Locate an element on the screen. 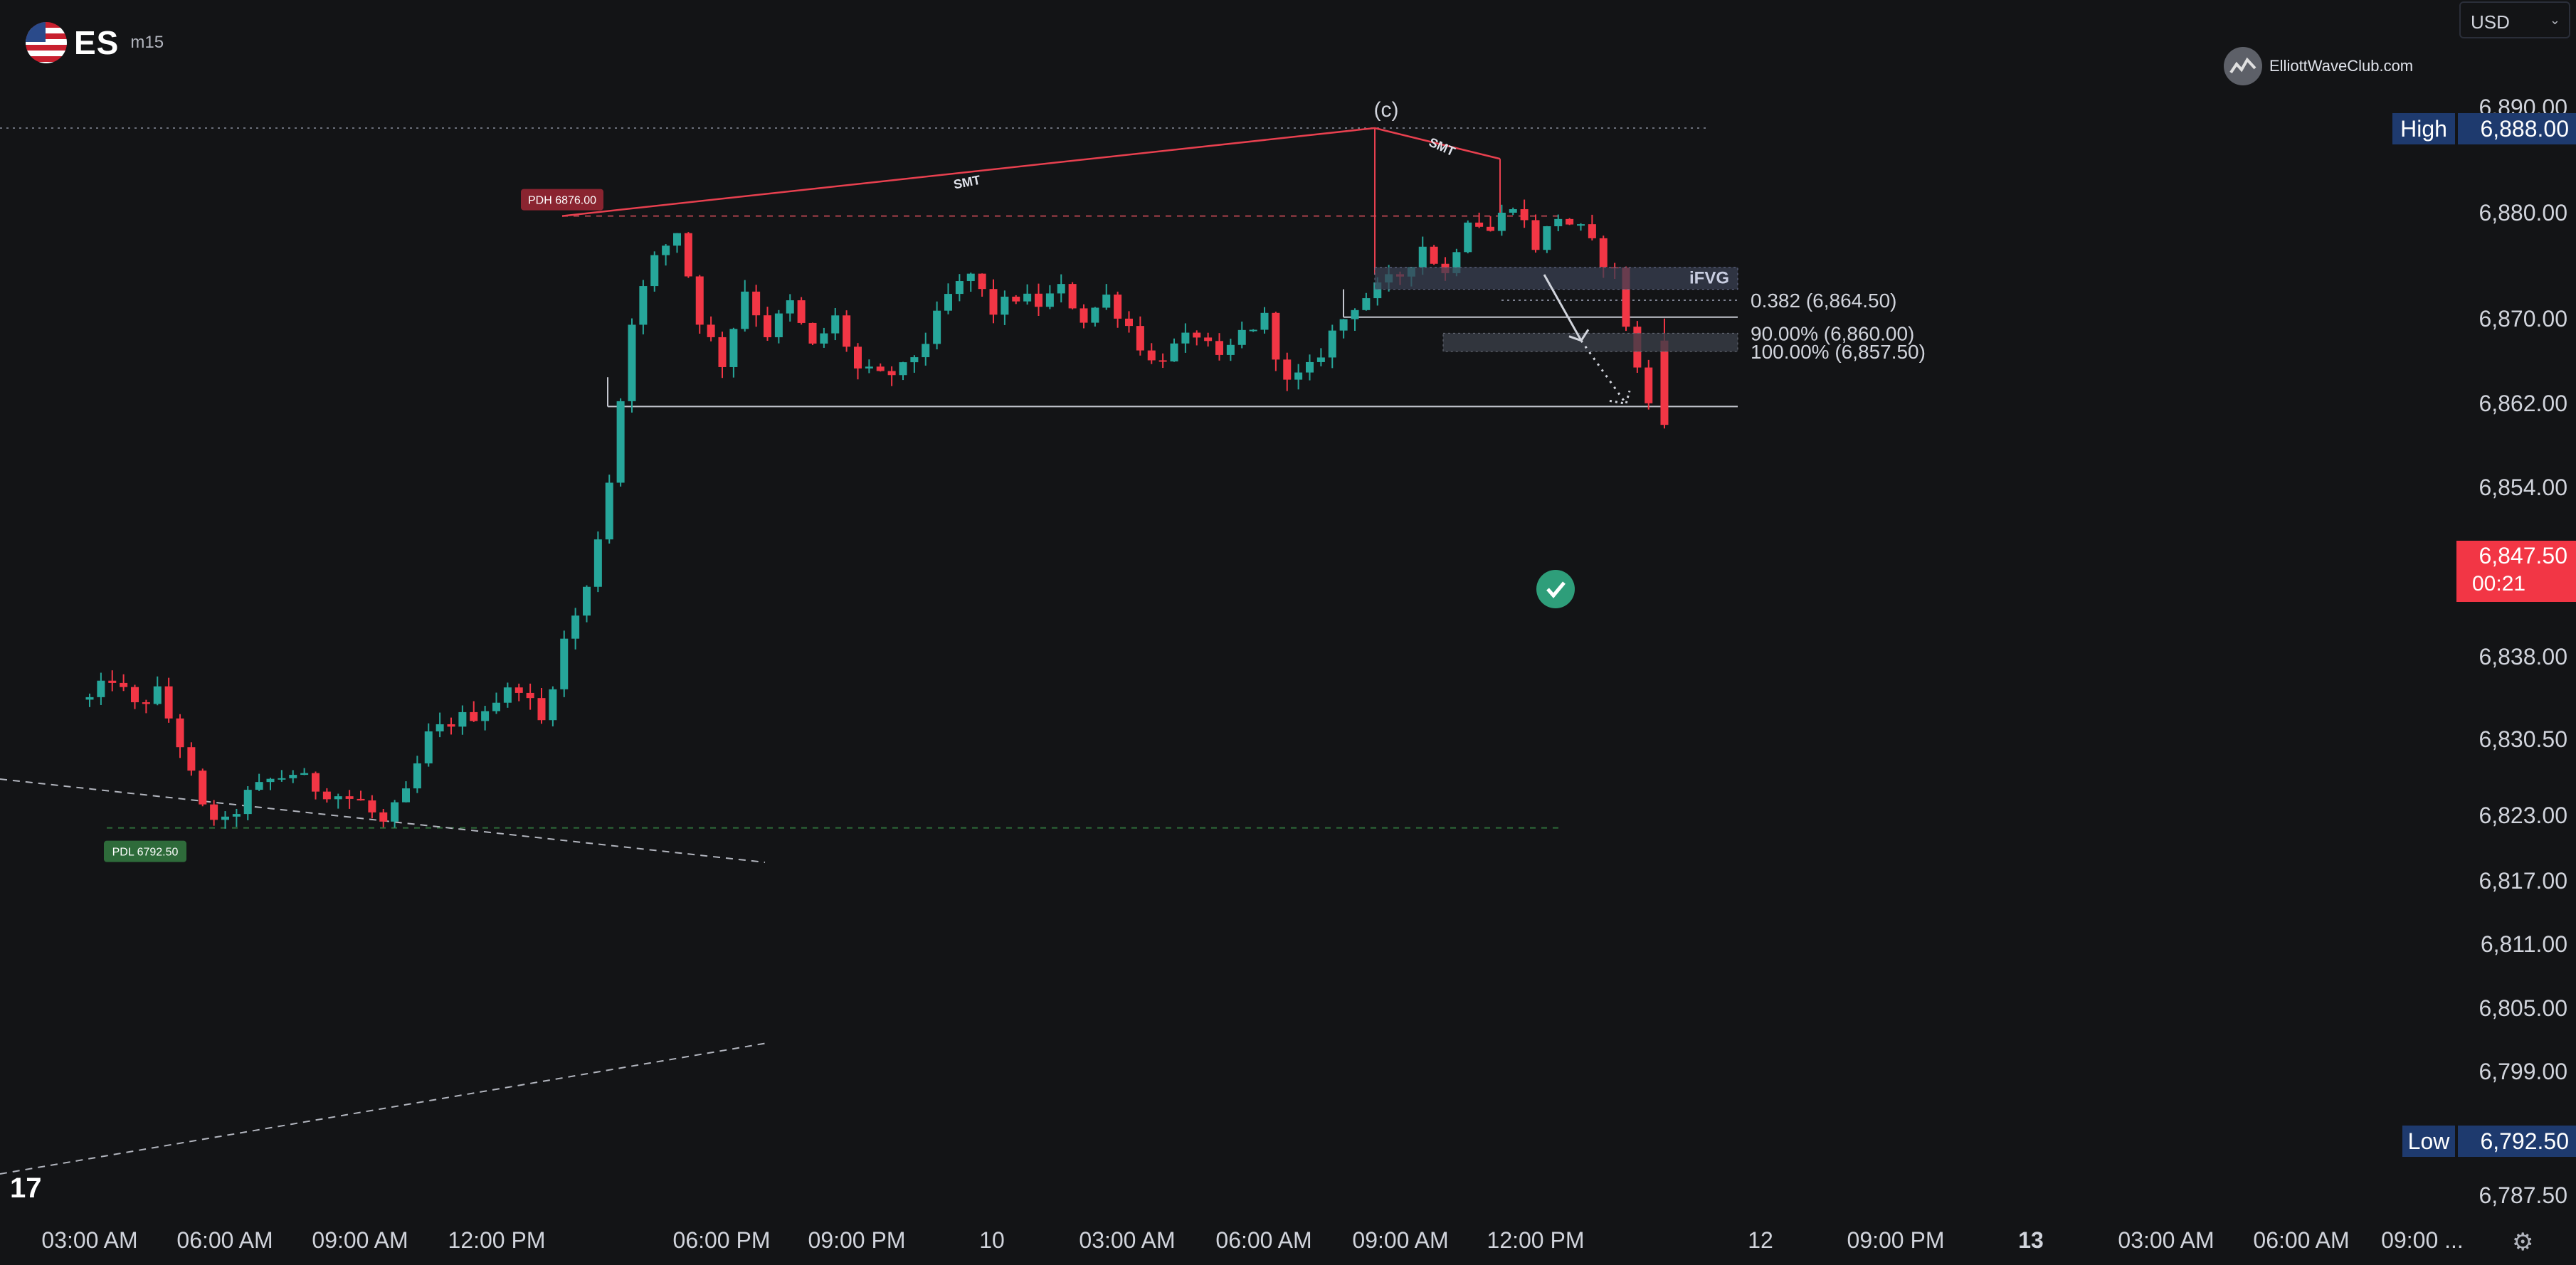 The width and height of the screenshot is (2576, 1265). pdl-badge-bg is located at coordinates (145, 851).